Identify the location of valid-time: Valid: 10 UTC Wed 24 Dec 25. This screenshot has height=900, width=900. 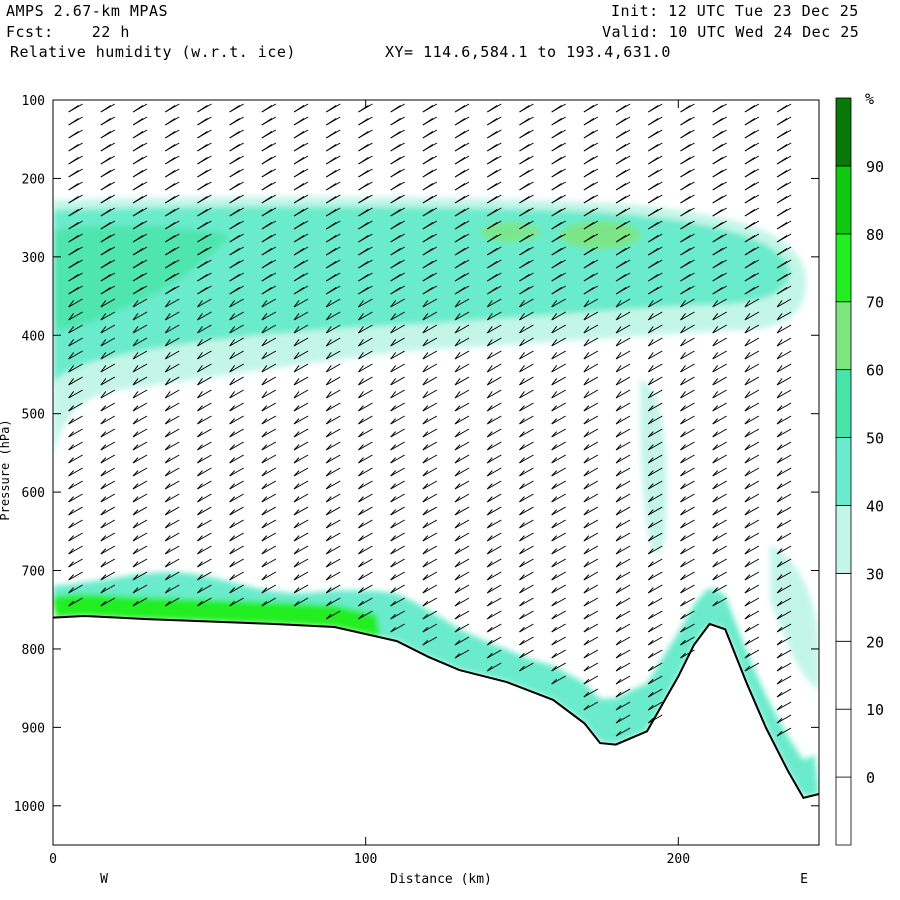
(731, 32).